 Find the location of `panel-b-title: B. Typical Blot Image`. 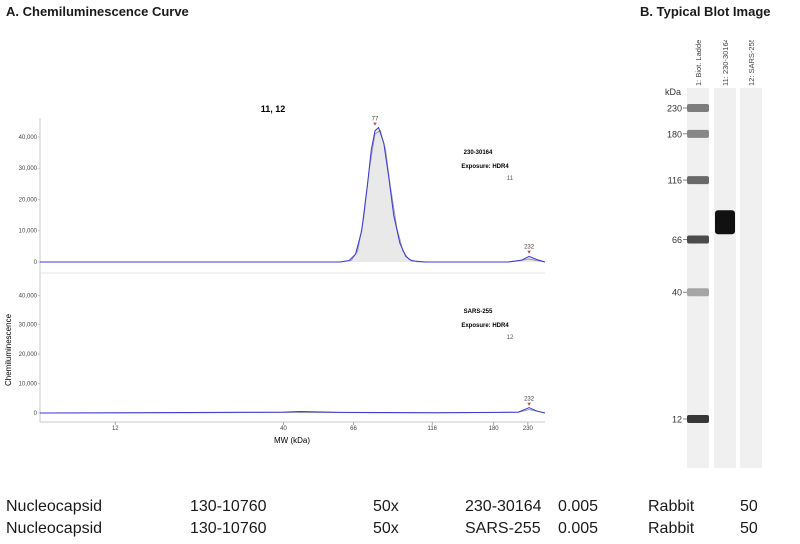

panel-b-title: B. Typical Blot Image is located at coordinates (705, 11).